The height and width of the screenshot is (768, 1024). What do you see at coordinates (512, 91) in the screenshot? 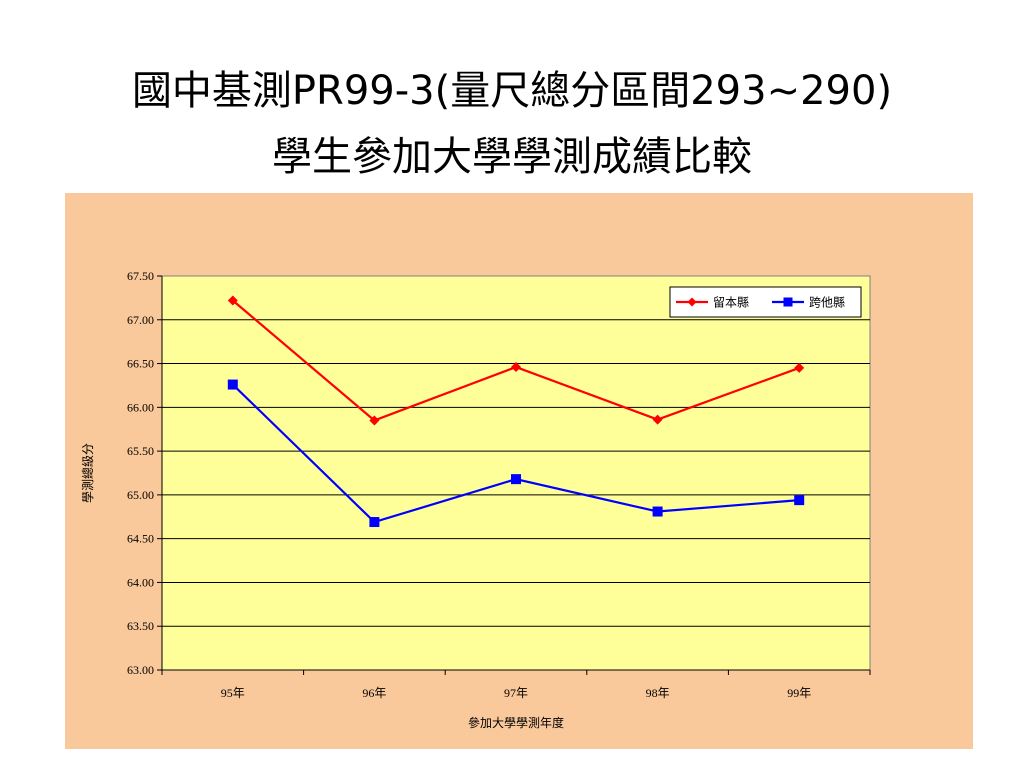
I see `title-line-1: 國中基測PR99-3(量尺總分區間293~290)` at bounding box center [512, 91].